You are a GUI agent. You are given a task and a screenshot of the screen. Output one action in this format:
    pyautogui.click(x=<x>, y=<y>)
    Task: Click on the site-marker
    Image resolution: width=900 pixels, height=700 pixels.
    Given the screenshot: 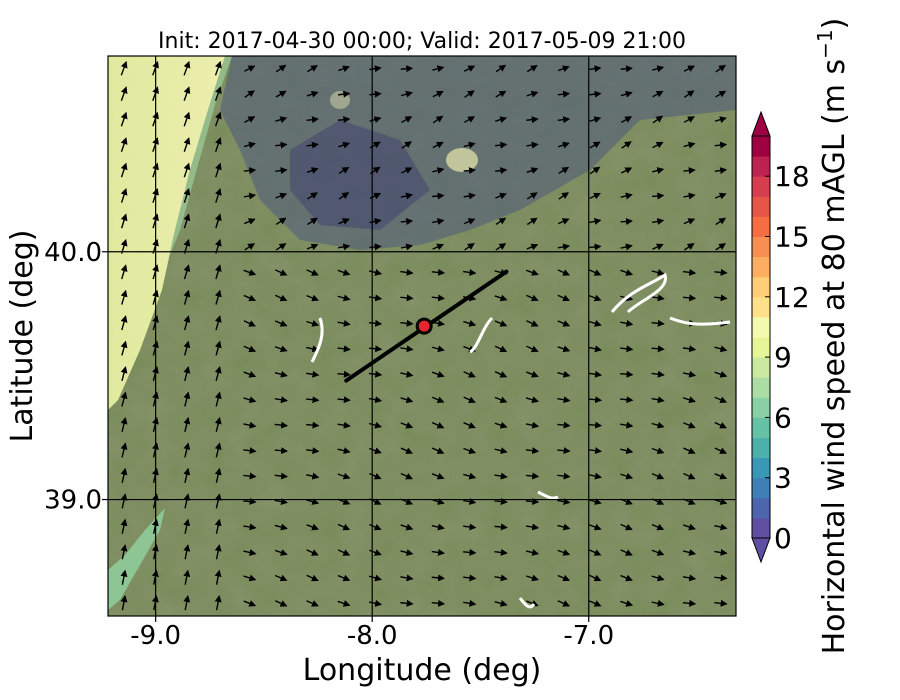 What is the action you would take?
    pyautogui.click(x=424, y=326)
    